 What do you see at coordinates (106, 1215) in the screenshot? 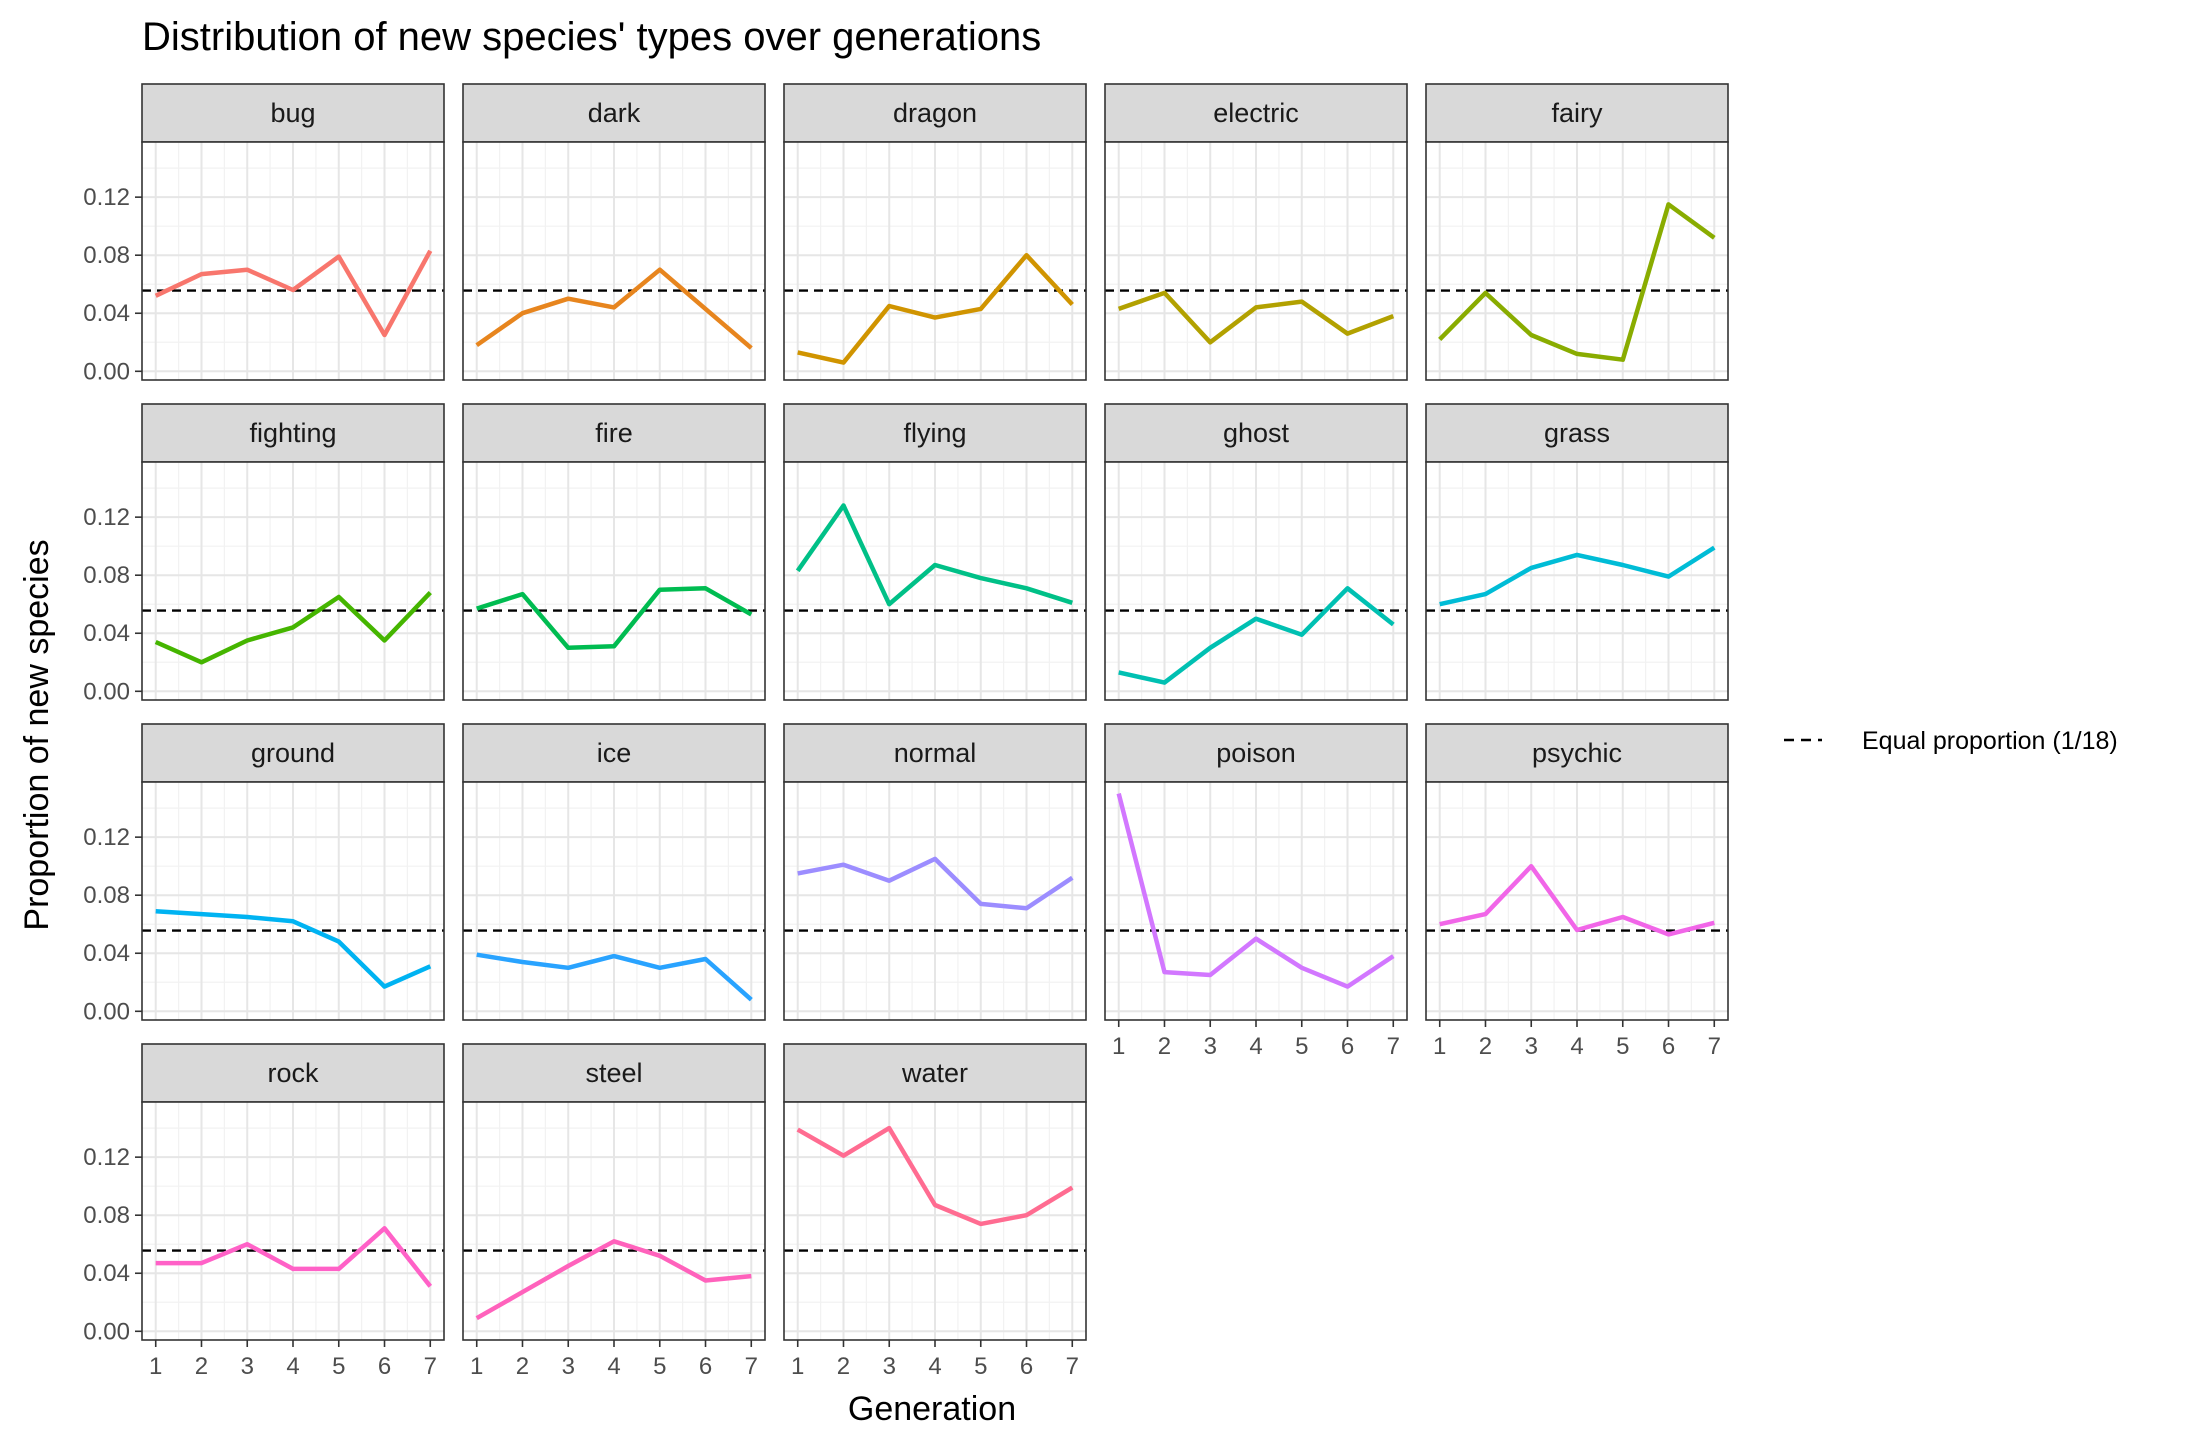
I see `y-tick-label: 0.08` at bounding box center [106, 1215].